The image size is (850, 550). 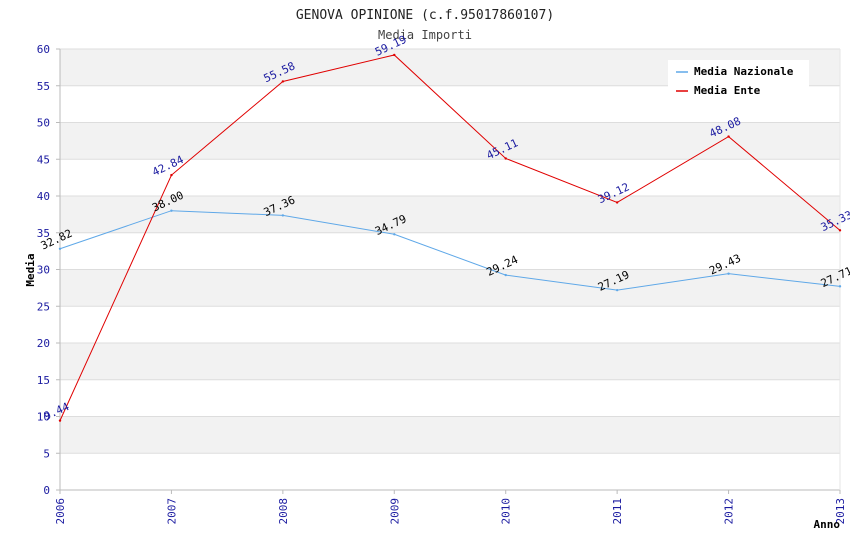 I want to click on legend-entry-media-nazionale: Media Nazionale, so click(x=744, y=71).